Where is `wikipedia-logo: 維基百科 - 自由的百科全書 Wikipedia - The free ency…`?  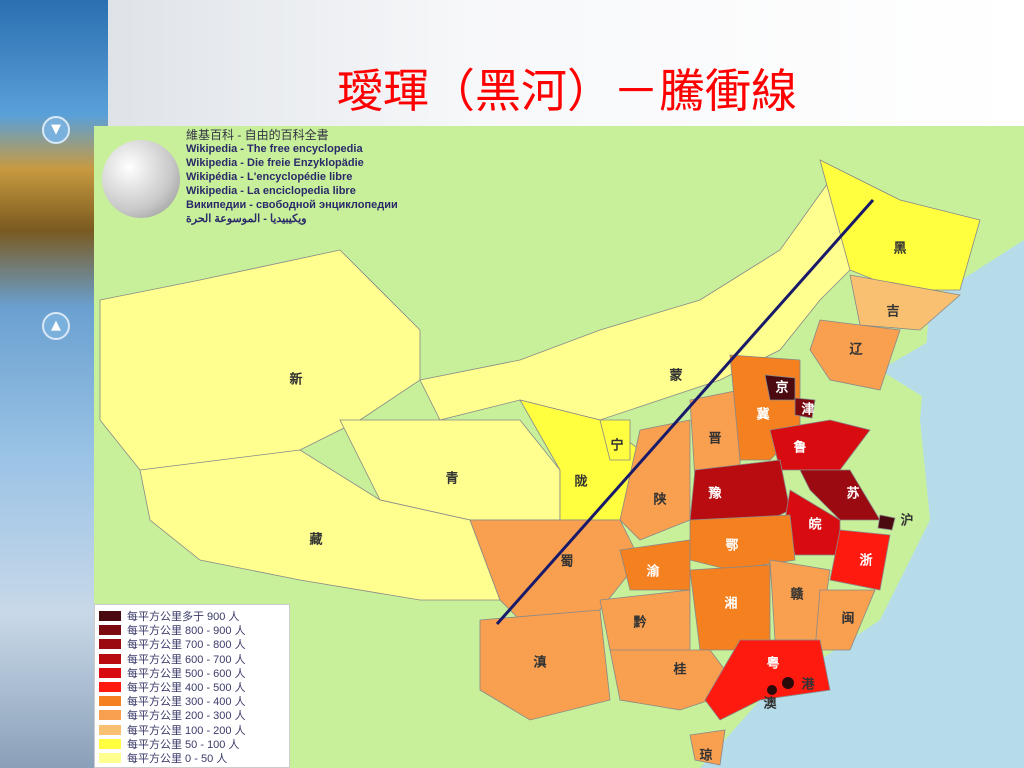
wikipedia-logo: 維基百科 - 自由的百科全書 Wikipedia - The free ency… is located at coordinates (279, 178).